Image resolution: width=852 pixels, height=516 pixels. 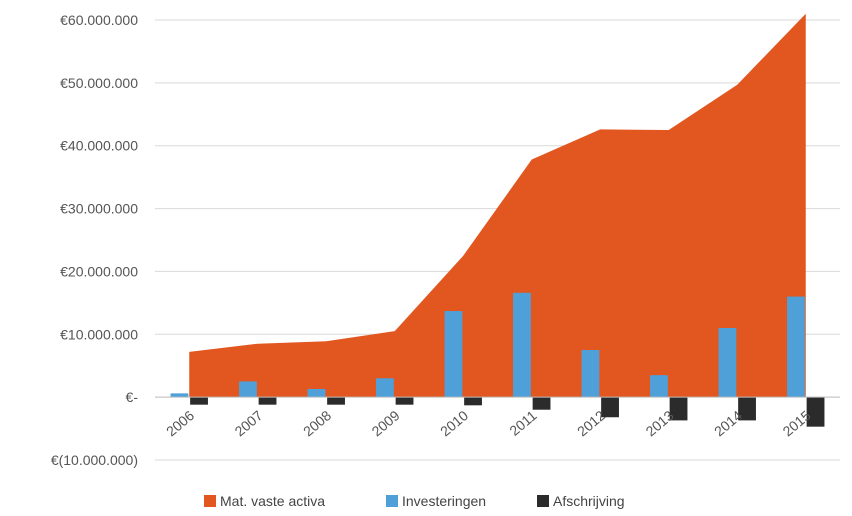 What do you see at coordinates (99, 209) in the screenshot?
I see `y-tick-label: €30.000.000` at bounding box center [99, 209].